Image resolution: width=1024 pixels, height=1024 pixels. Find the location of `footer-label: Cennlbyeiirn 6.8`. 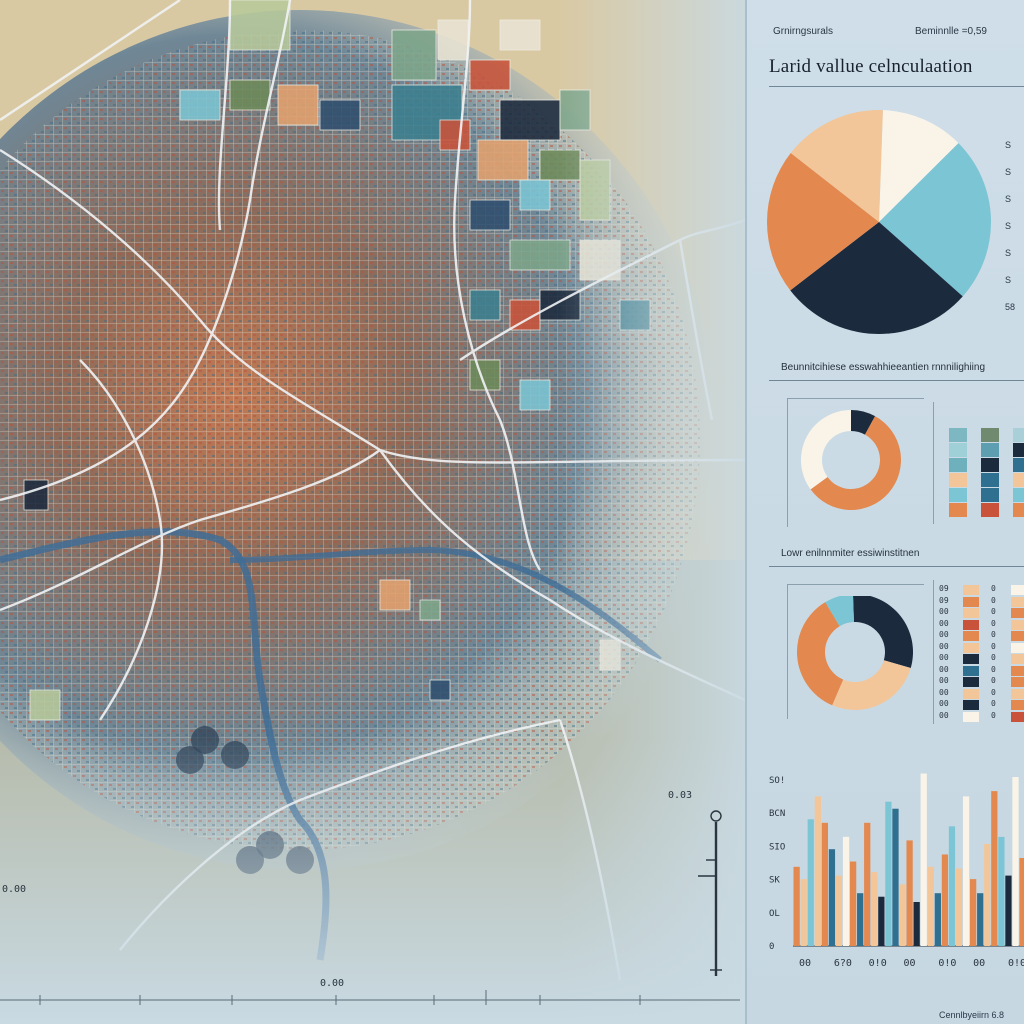

footer-label: Cennlbyeiirn 6.8 is located at coordinates (972, 1015).